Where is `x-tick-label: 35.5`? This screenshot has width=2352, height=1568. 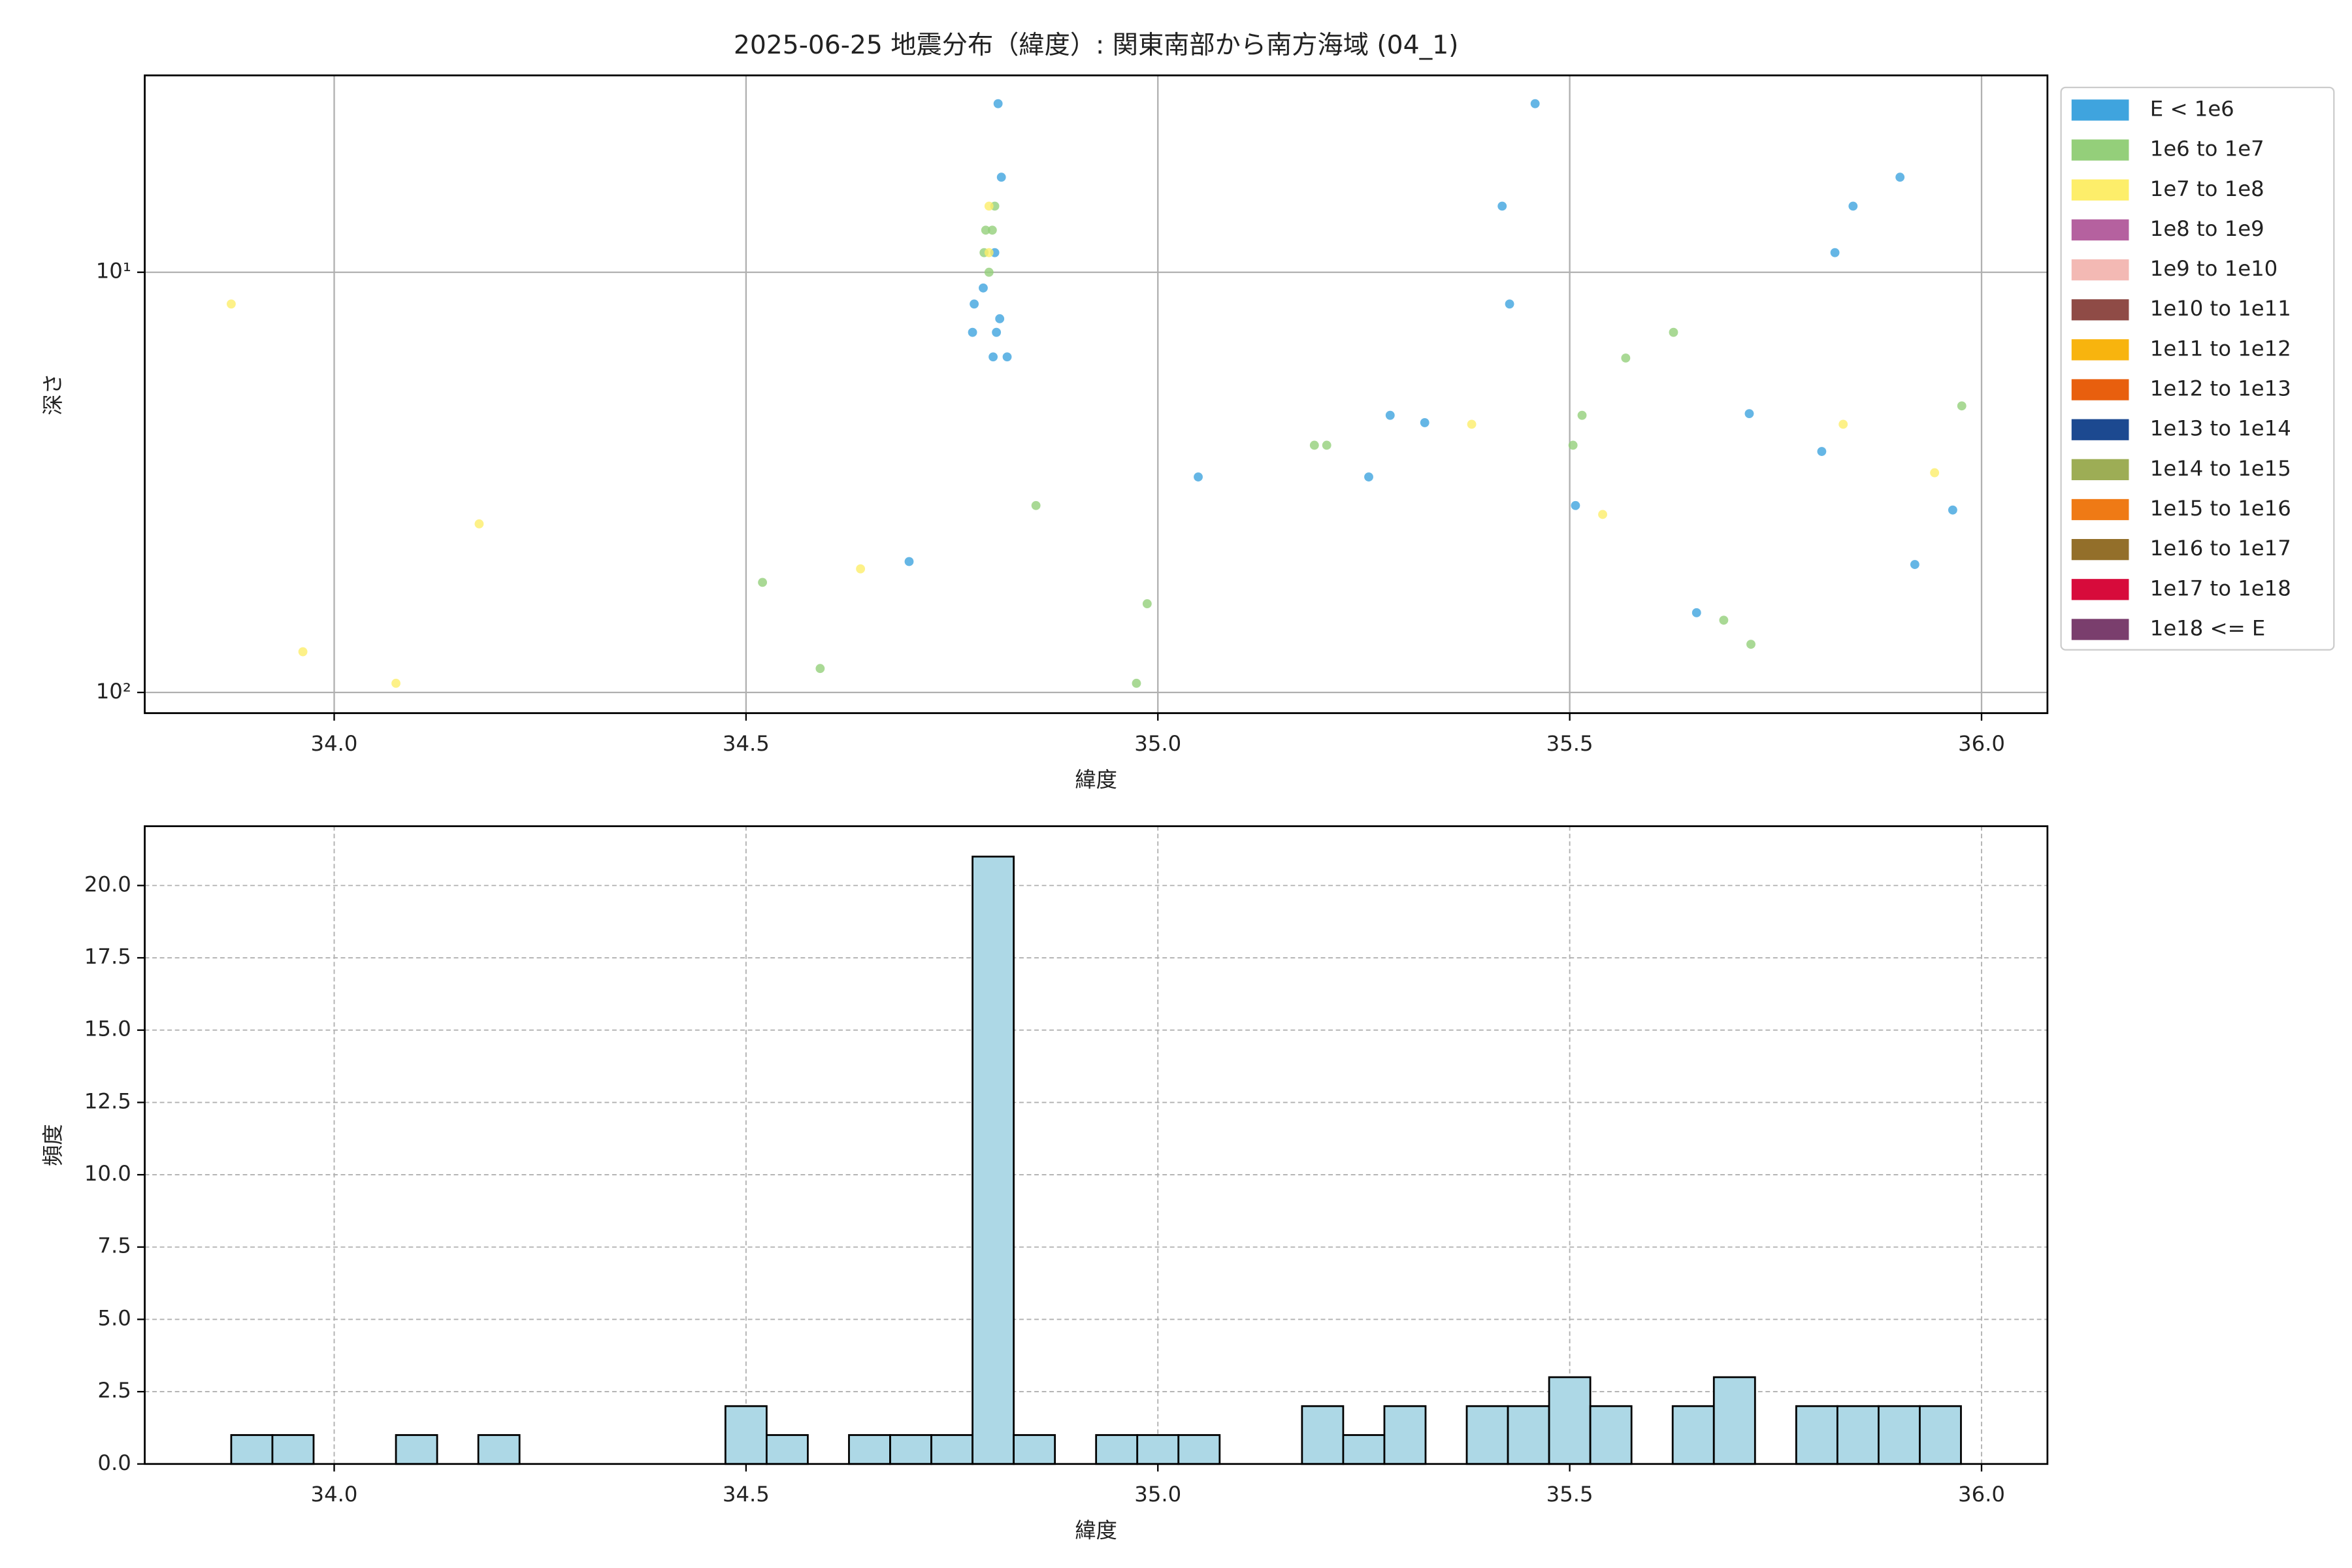
x-tick-label: 35.5 is located at coordinates (1569, 743).